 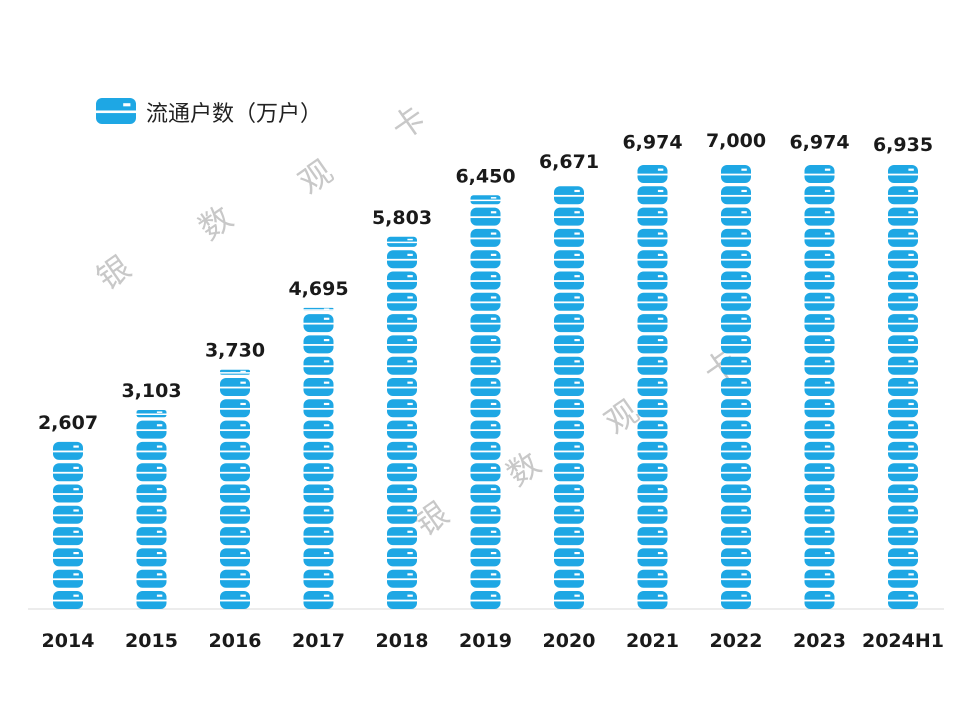 What do you see at coordinates (485, 641) in the screenshot?
I see `x-tick-label: 2019` at bounding box center [485, 641].